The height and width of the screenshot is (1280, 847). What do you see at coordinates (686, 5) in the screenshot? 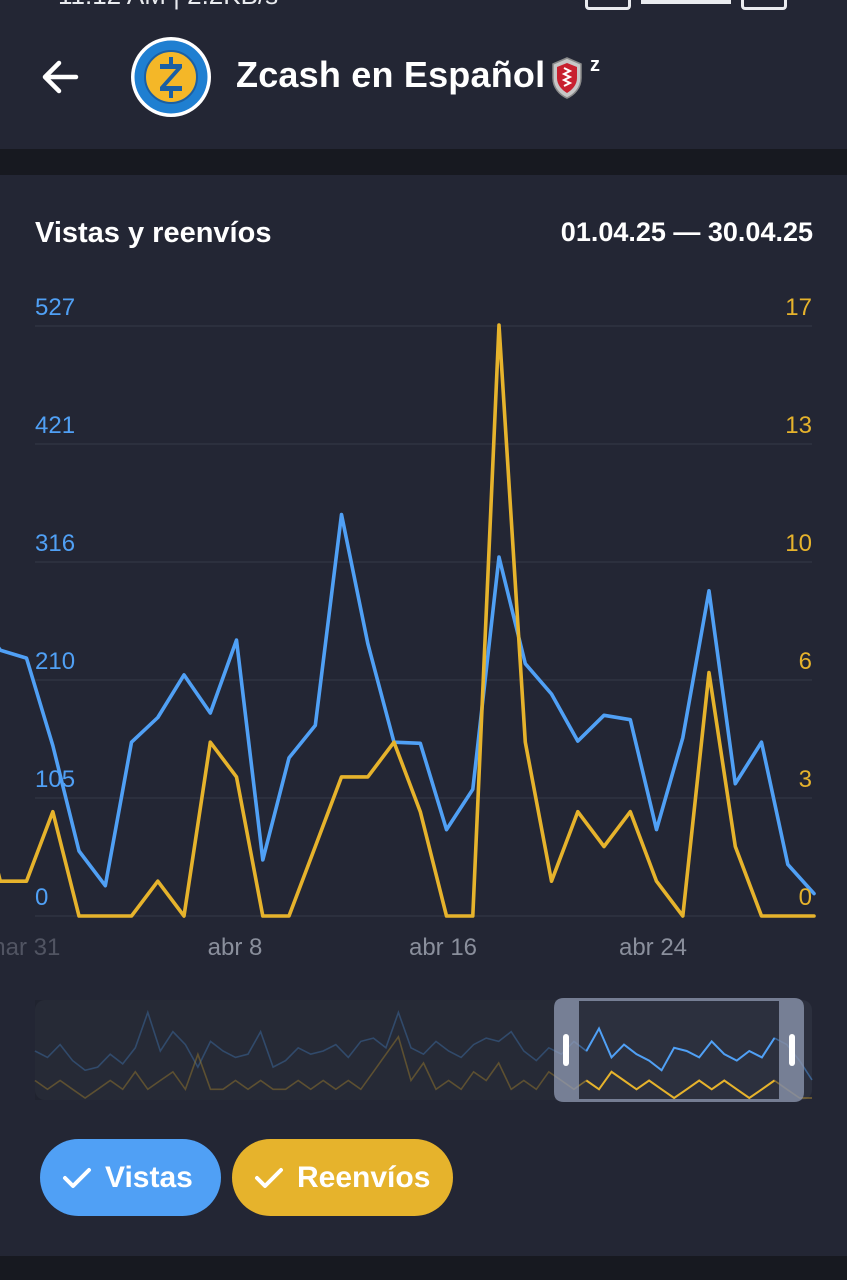
I see `status-icons` at bounding box center [686, 5].